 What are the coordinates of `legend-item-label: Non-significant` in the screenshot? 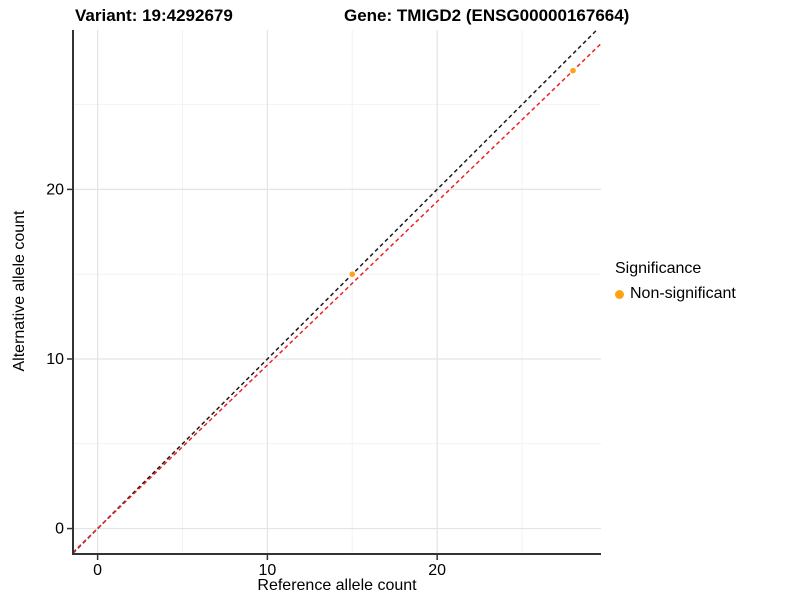 It's located at (683, 293).